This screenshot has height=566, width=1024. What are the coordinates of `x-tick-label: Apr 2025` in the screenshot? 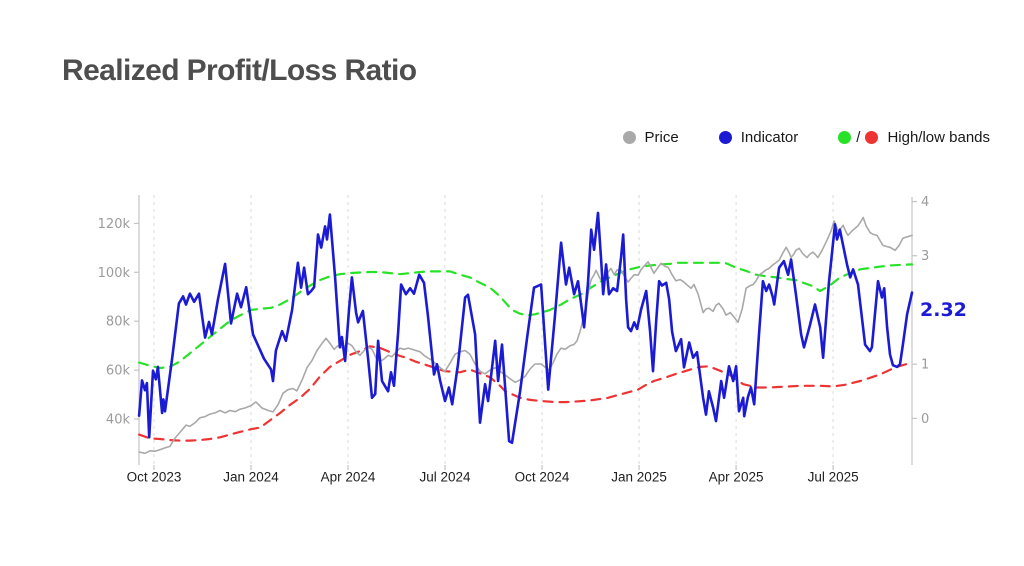 It's located at (736, 477).